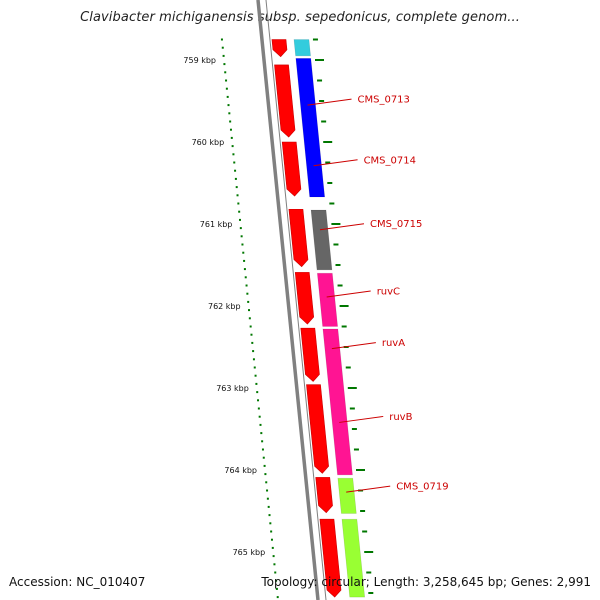 This screenshot has height=600, width=600. What do you see at coordinates (208, 142) in the screenshot?
I see `ruler-label: 760 kbp` at bounding box center [208, 142].